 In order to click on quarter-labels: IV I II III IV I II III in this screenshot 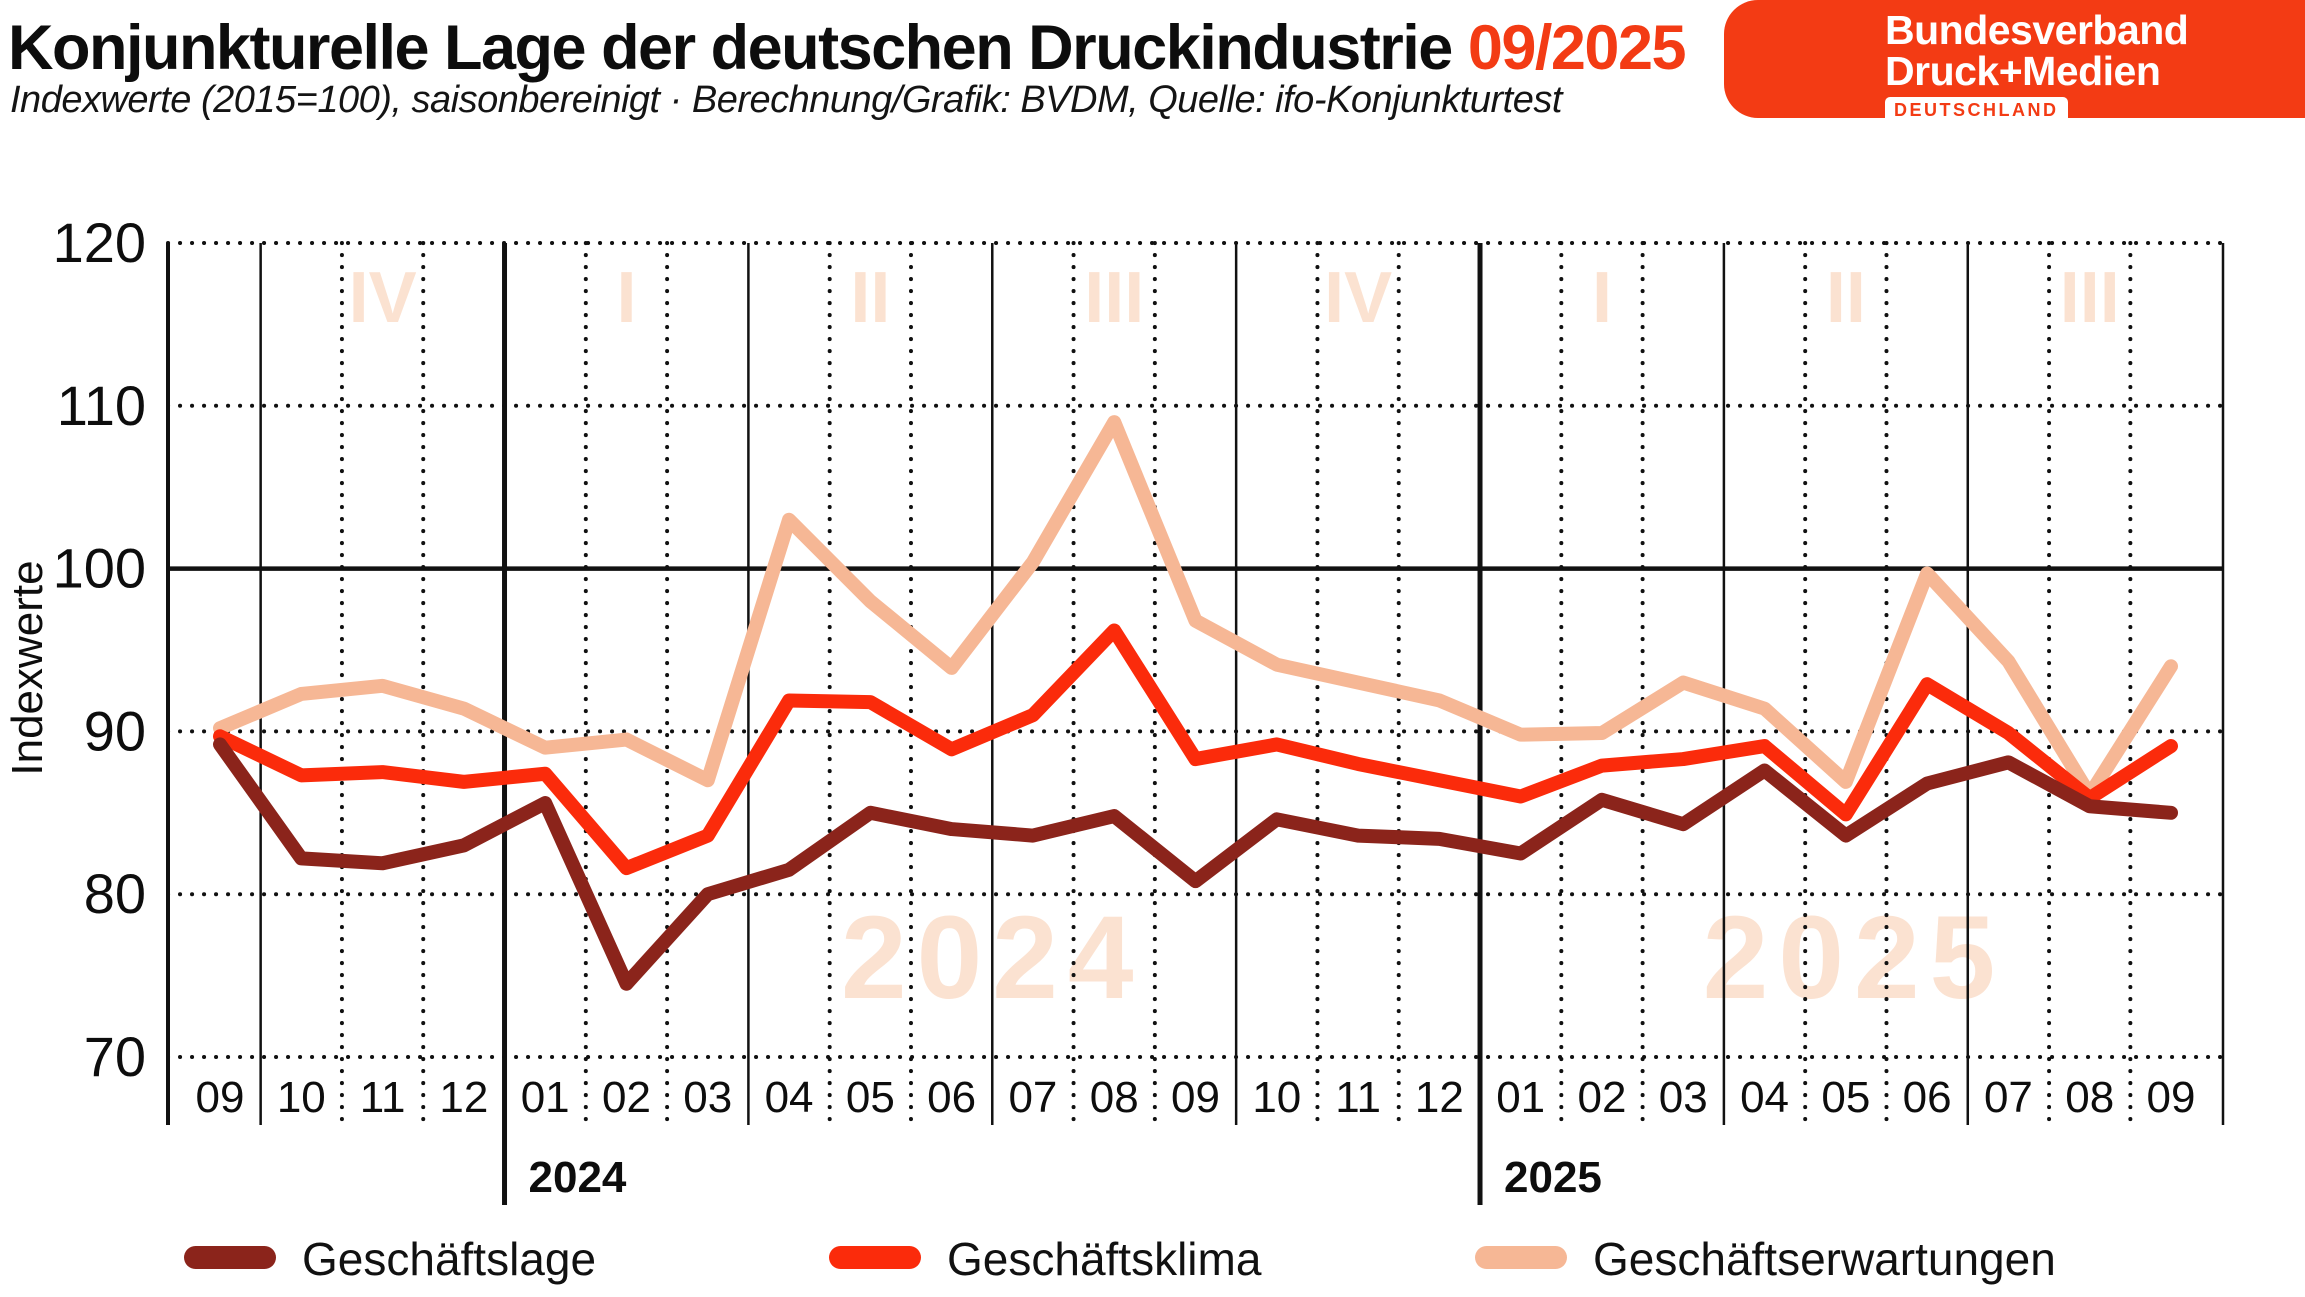, I will do `click(1234, 298)`.